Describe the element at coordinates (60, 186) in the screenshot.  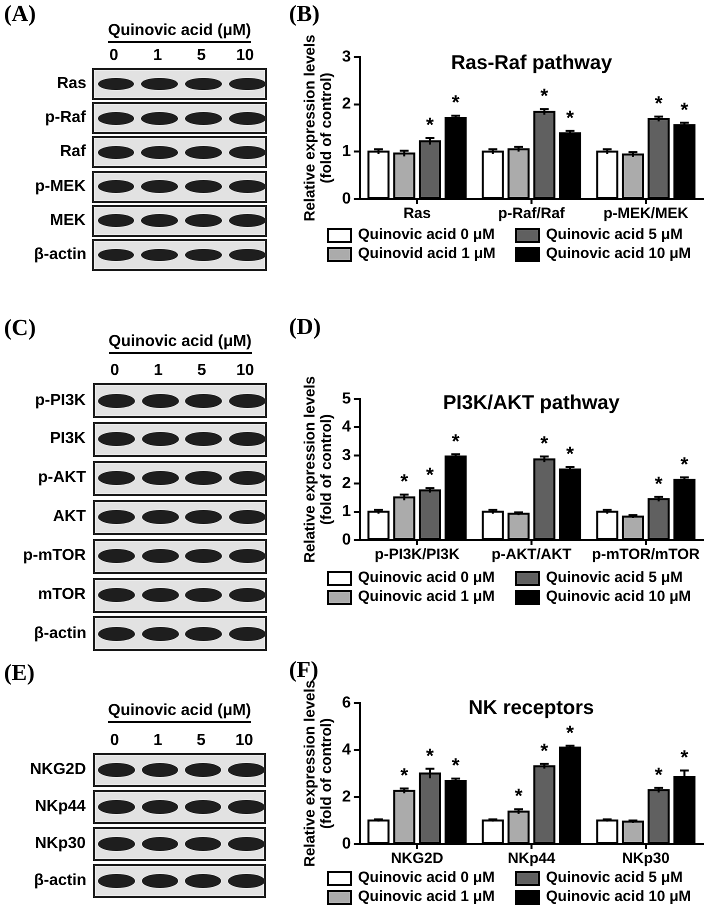
I see `category-label: p-MEK` at that location.